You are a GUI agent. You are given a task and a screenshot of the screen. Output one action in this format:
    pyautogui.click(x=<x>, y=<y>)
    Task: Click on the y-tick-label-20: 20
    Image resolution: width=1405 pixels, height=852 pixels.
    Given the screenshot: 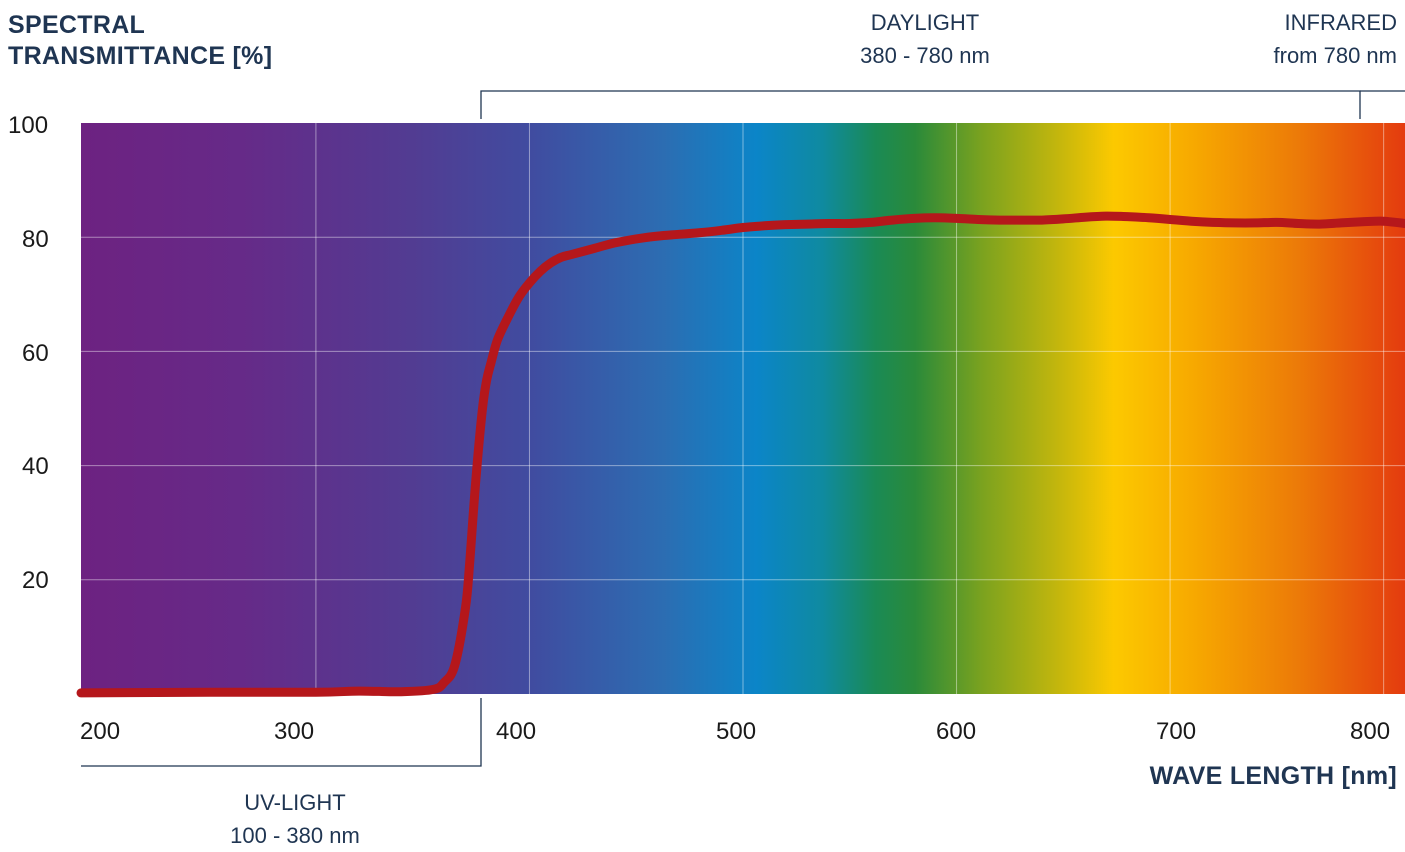 What is the action you would take?
    pyautogui.click(x=35, y=580)
    